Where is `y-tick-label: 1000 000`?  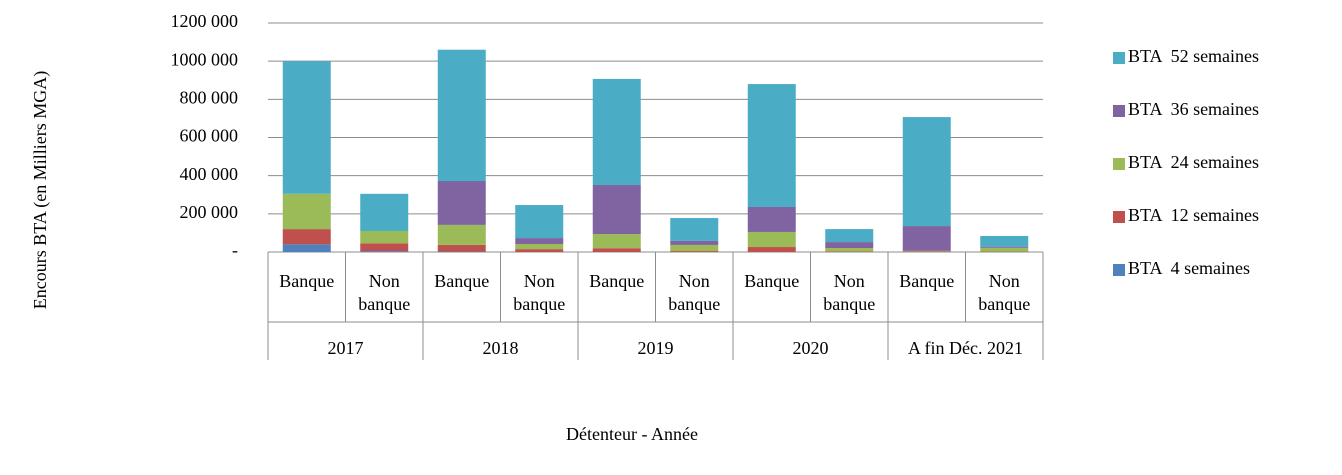
y-tick-label: 1000 000 is located at coordinates (205, 59).